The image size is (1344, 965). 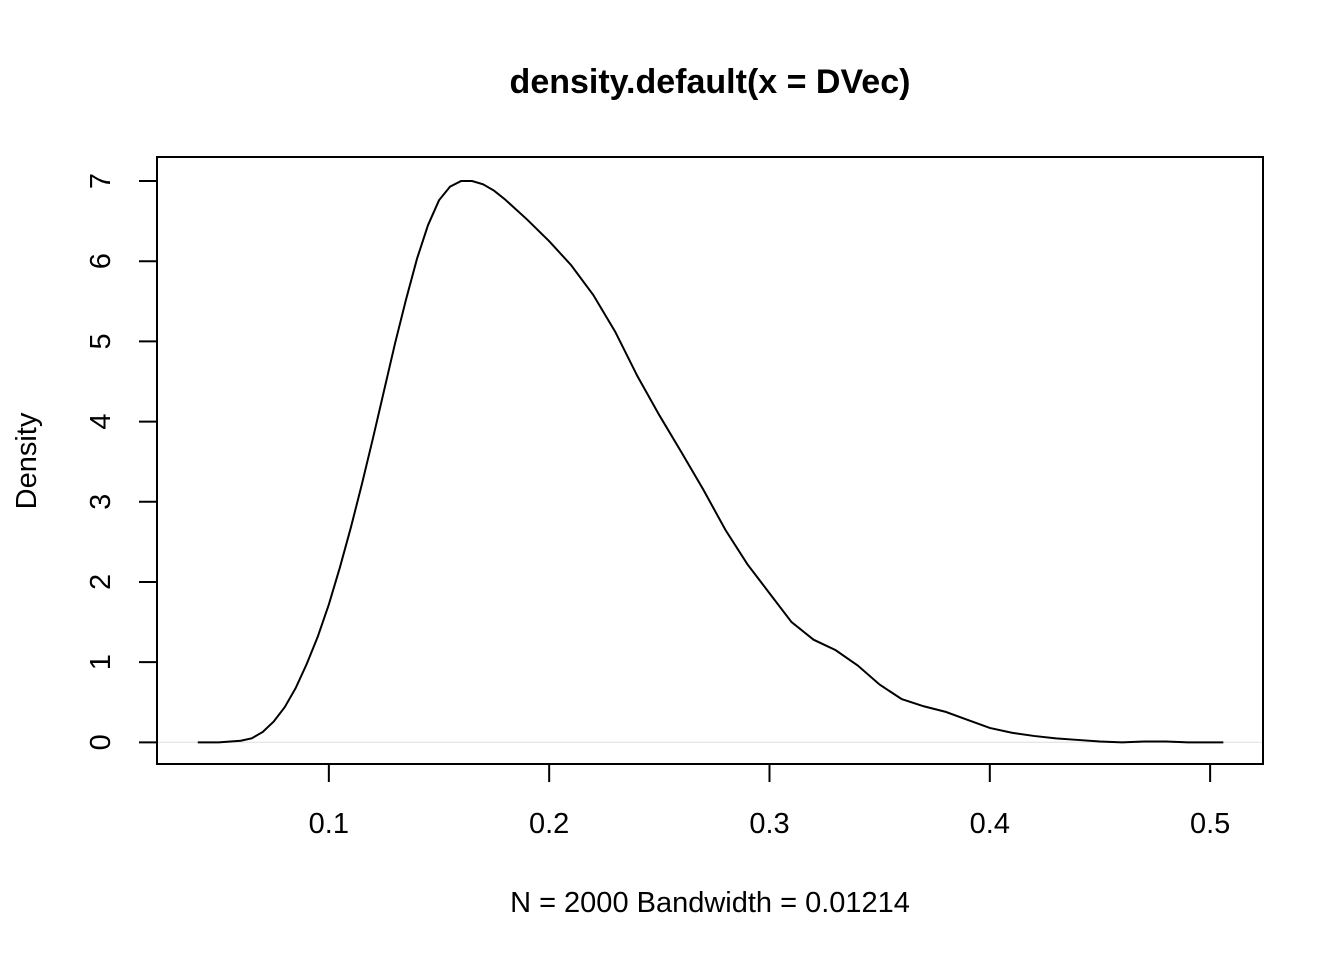 What do you see at coordinates (549, 824) in the screenshot?
I see `x-tick-label: 0.2` at bounding box center [549, 824].